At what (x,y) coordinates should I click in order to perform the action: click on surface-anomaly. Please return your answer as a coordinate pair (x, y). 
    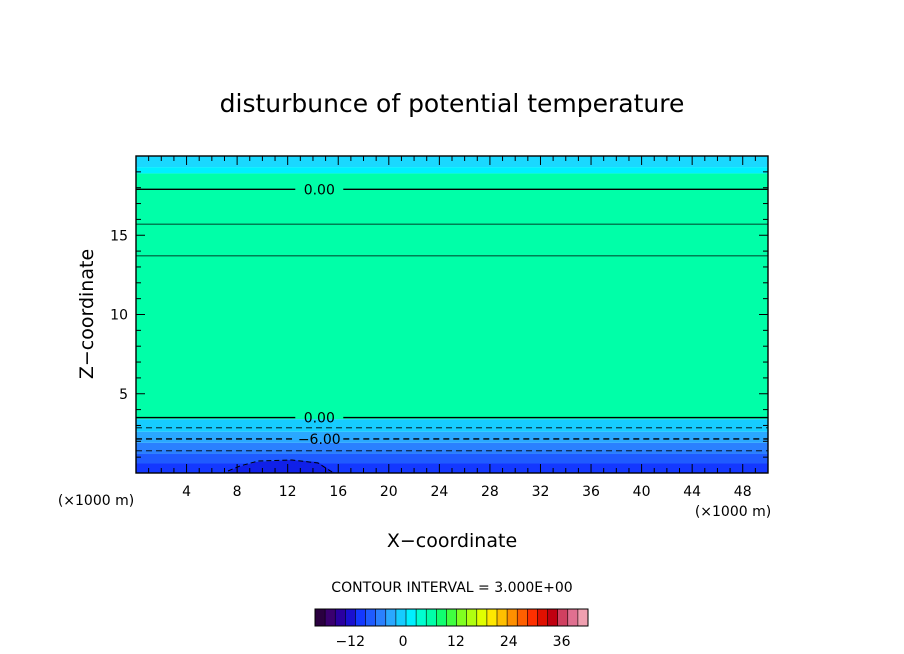
    Looking at the image, I should click on (281, 466).